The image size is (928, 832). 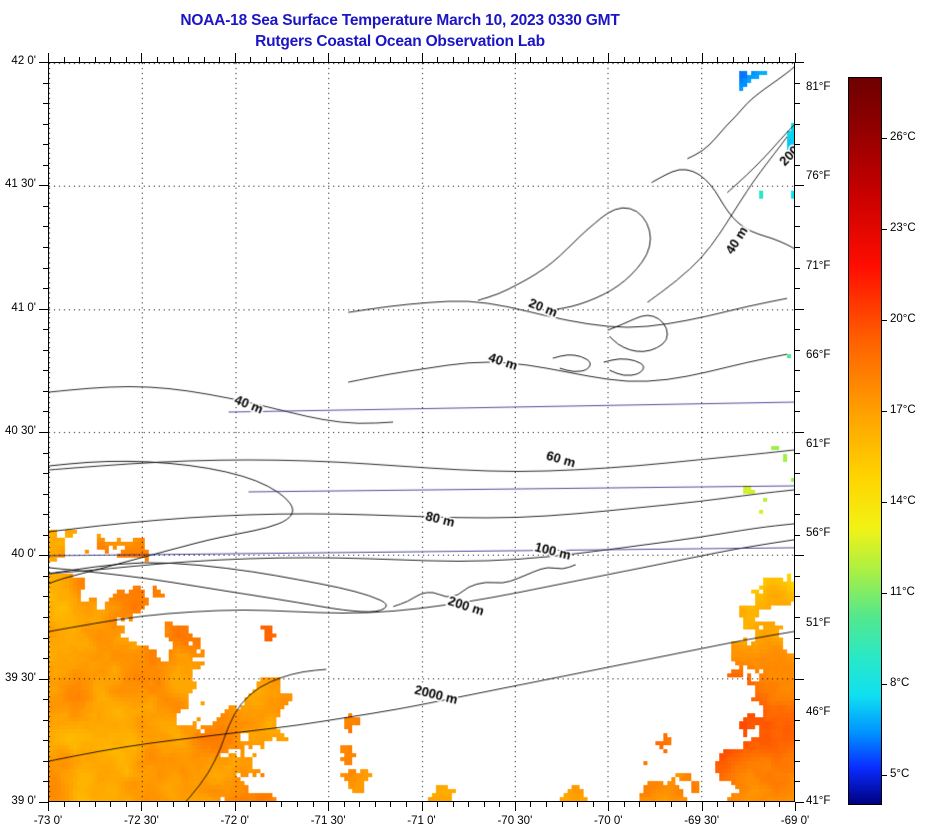 I want to click on colorbar-label: 20°C, so click(x=903, y=318).